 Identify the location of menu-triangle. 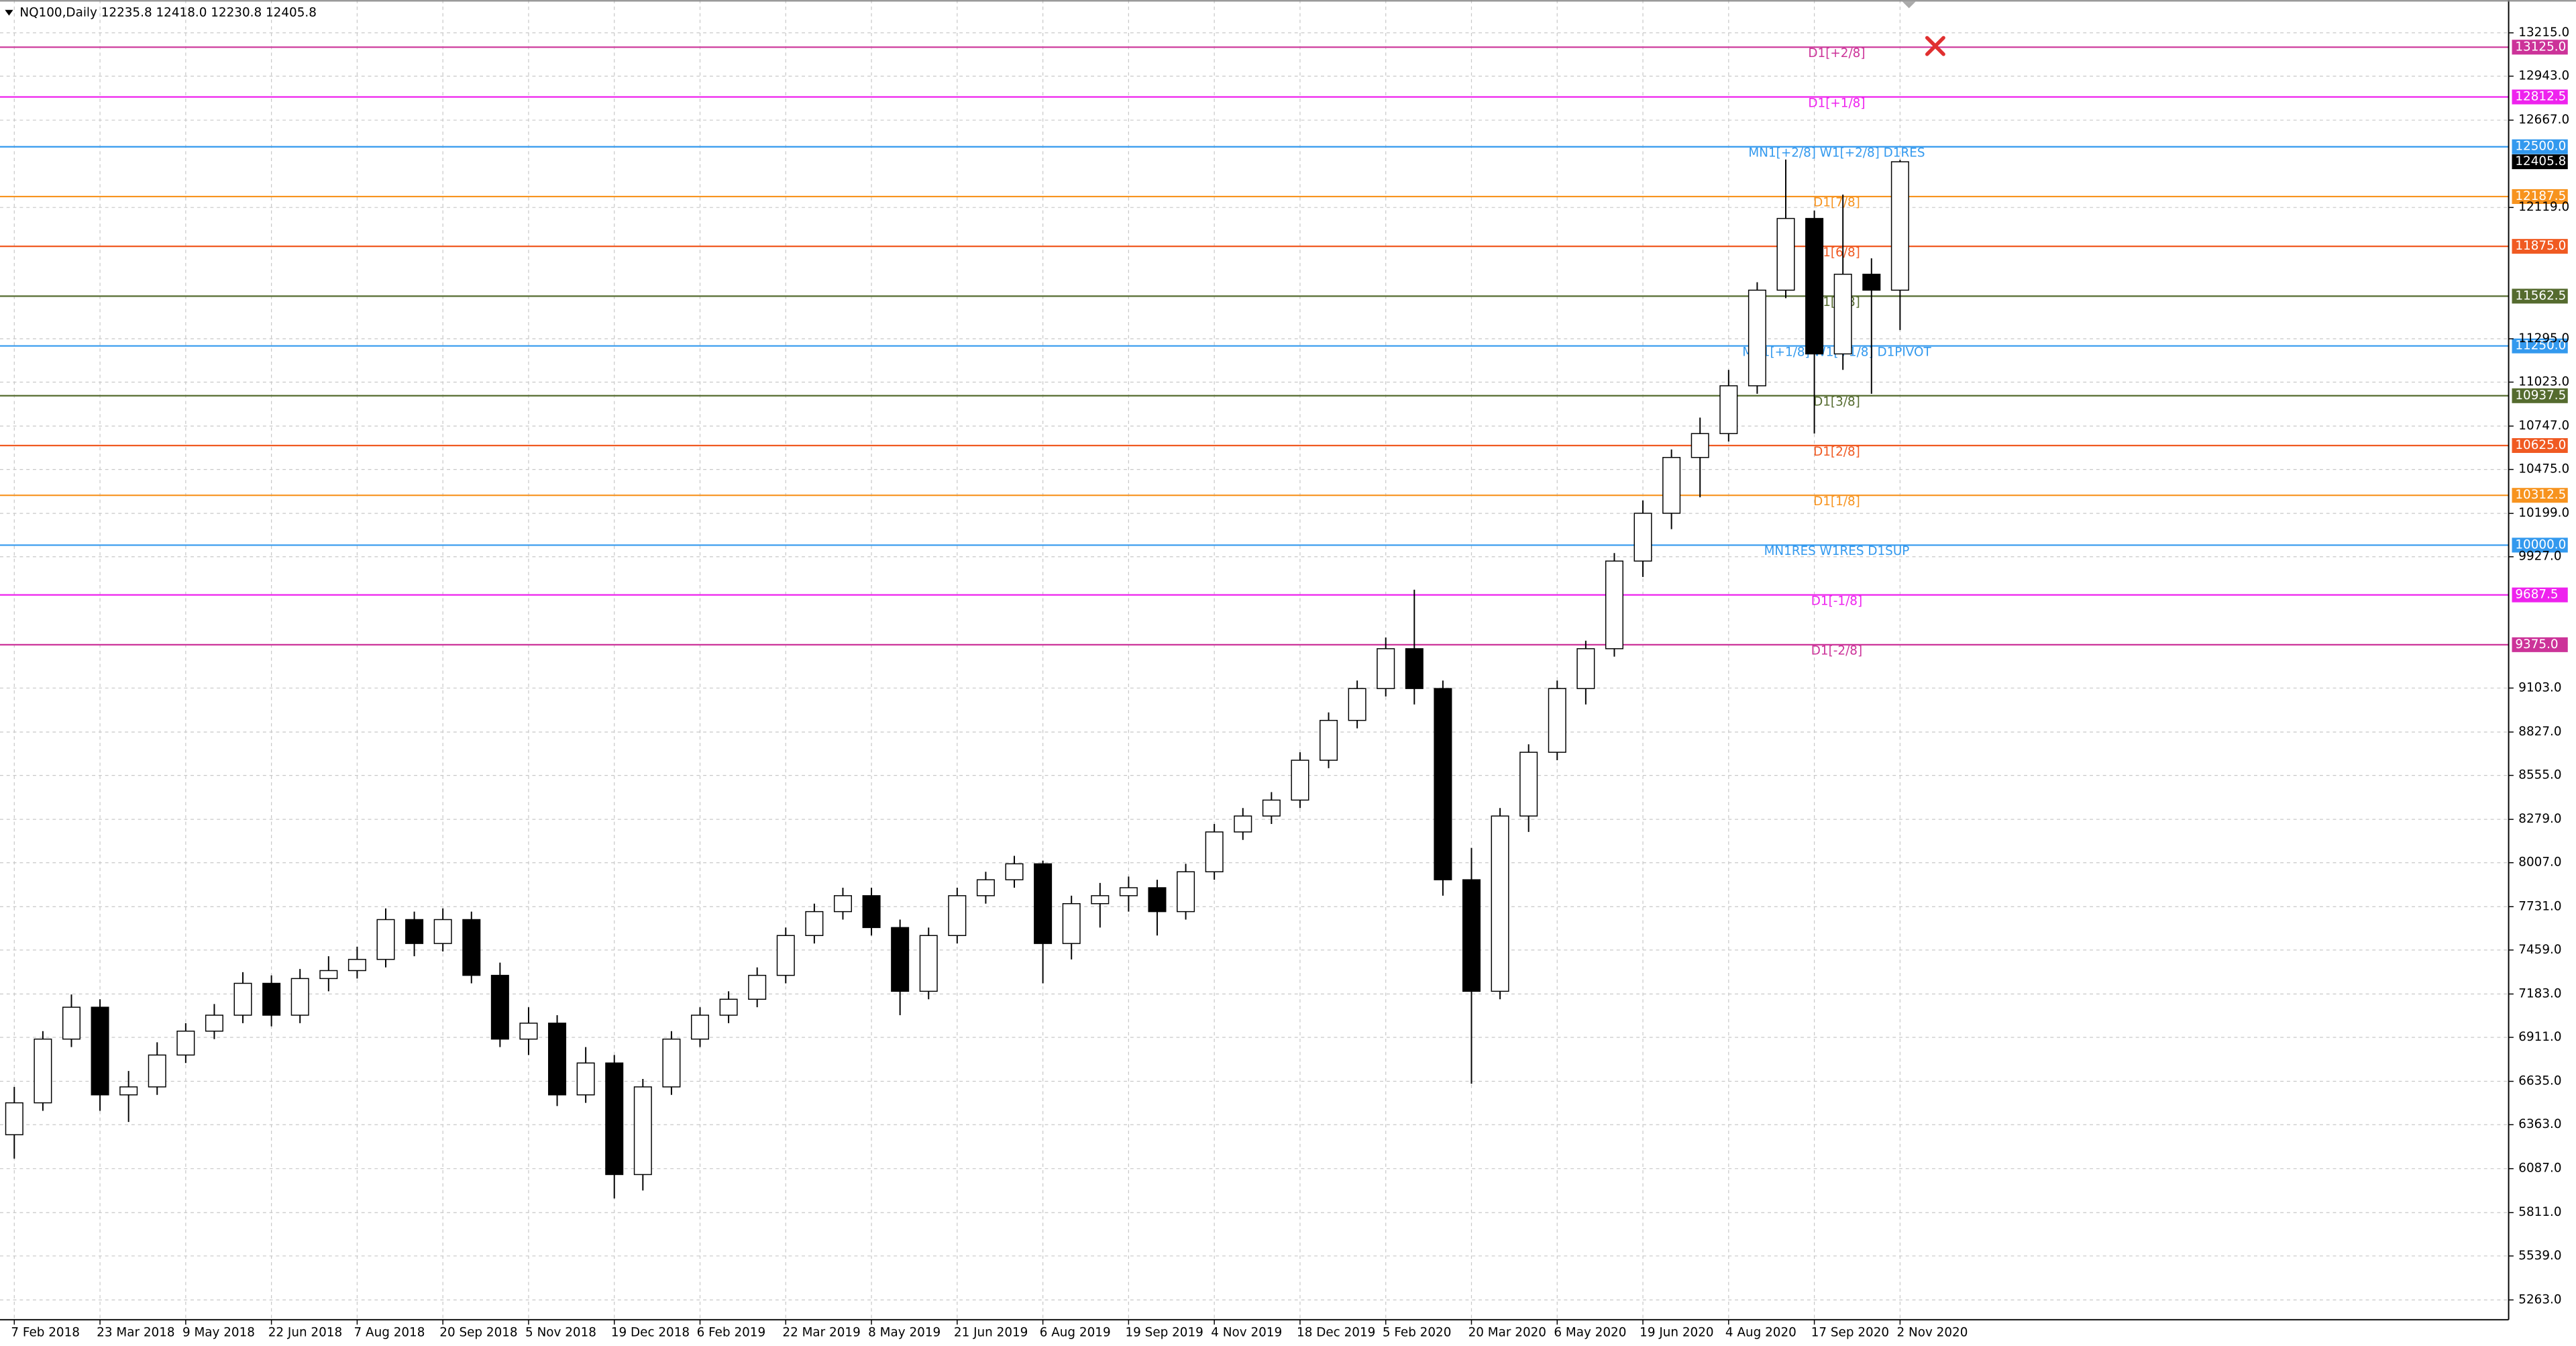
(9, 12).